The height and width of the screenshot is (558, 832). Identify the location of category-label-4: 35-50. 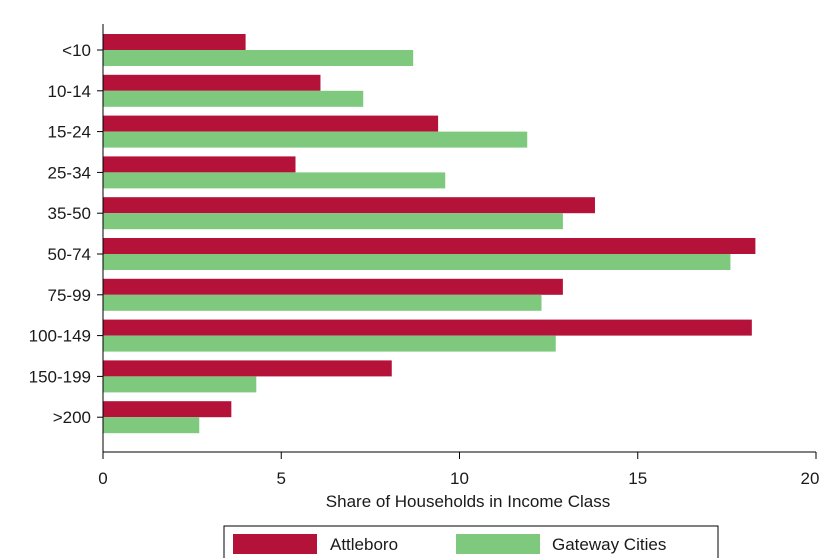
(69, 213).